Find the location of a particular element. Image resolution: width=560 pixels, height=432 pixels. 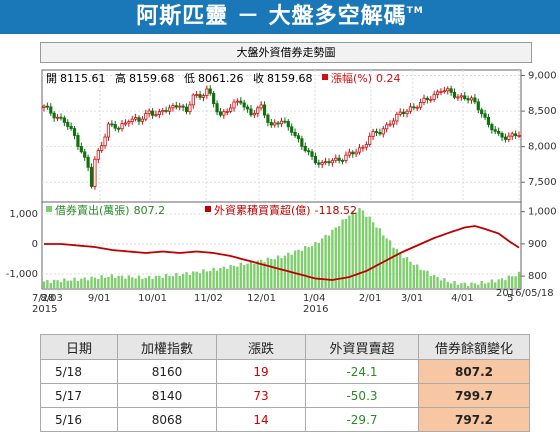

lend-value: 807.2 is located at coordinates (150, 210).